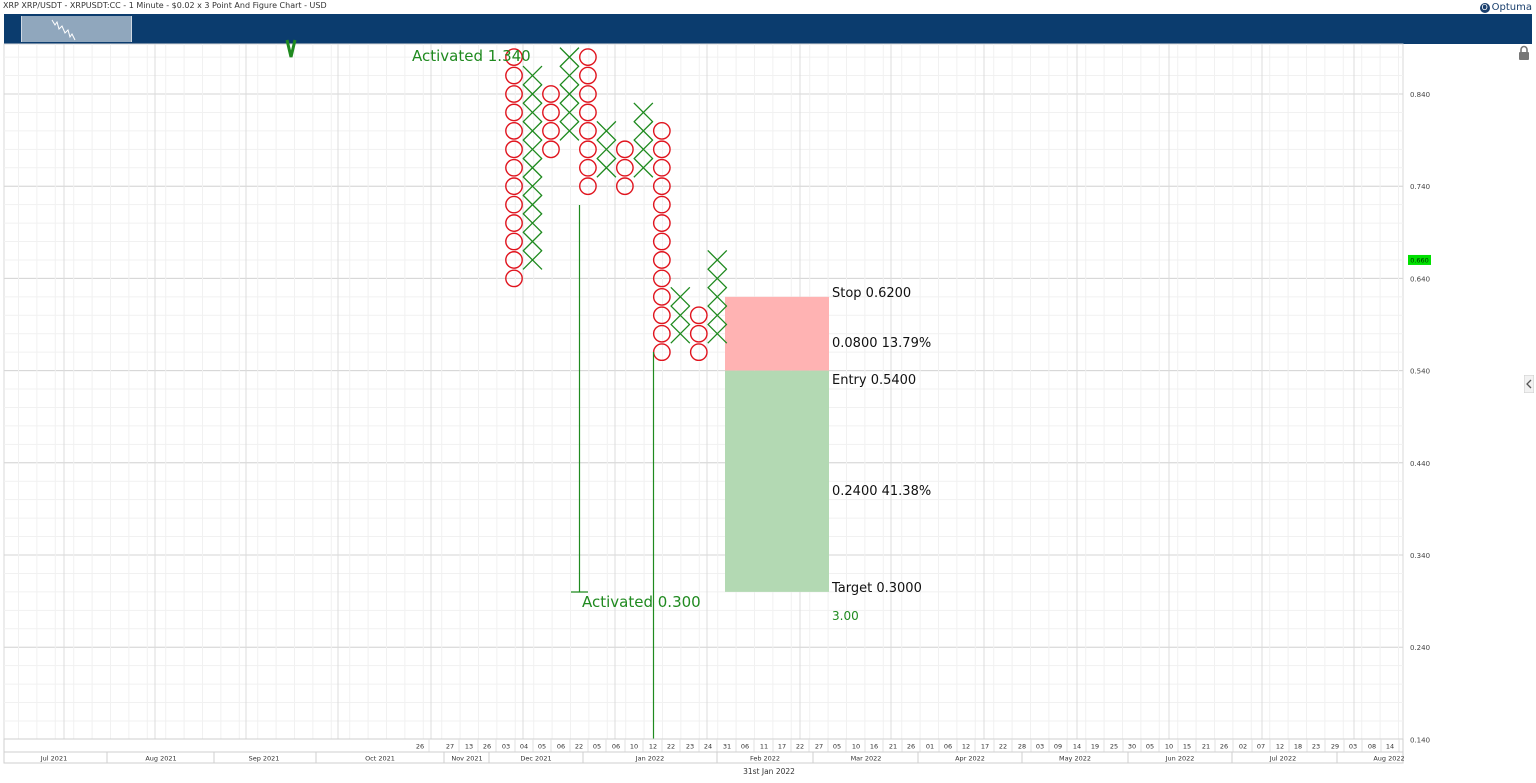 This screenshot has width=1536, height=783. I want to click on x-axis-months-band, so click(703, 757).